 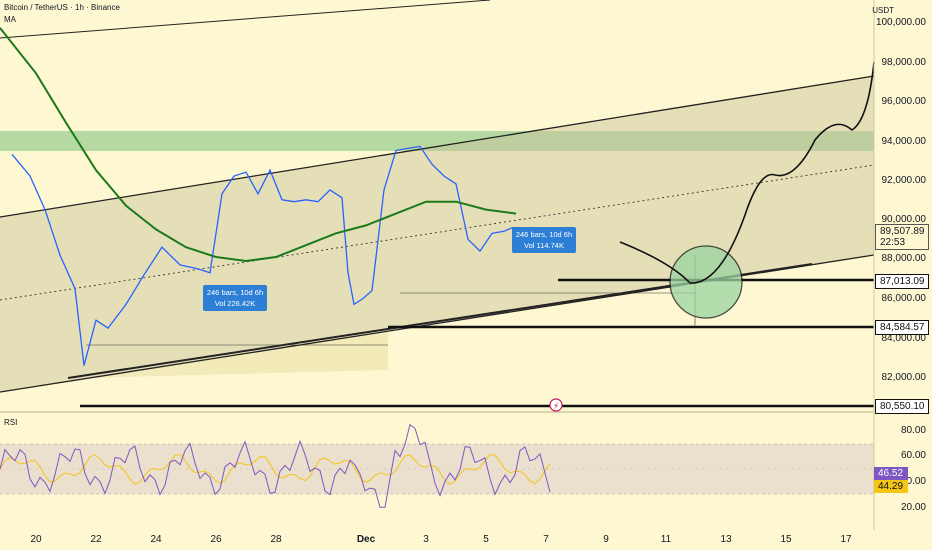 What do you see at coordinates (544, 234) in the screenshot?
I see `measure-box-2-bars: 246 bars, 10d 6h` at bounding box center [544, 234].